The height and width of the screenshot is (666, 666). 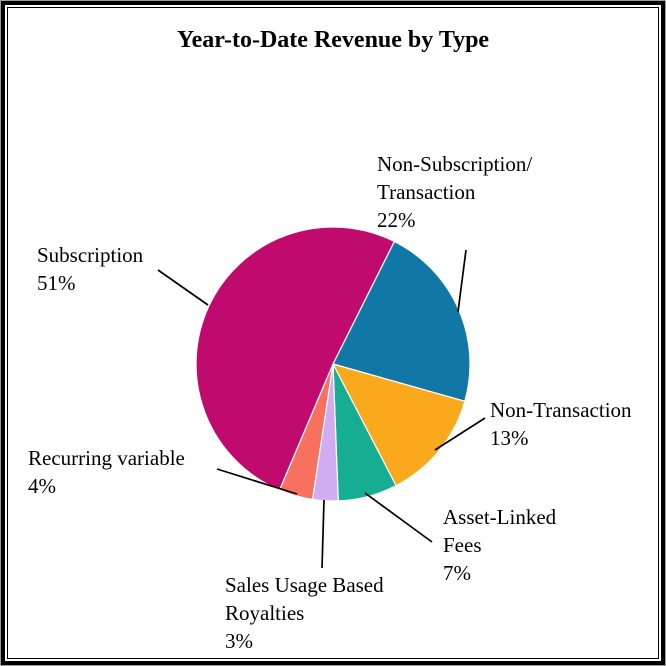 What do you see at coordinates (295, 358) in the screenshot?
I see `pie-slice-subscription` at bounding box center [295, 358].